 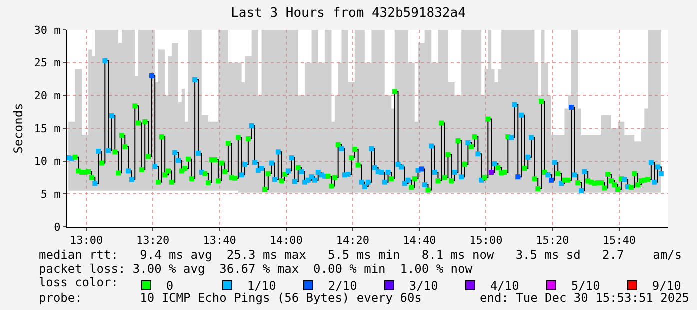 I want to click on y-tick-label: 25 m, so click(x=48, y=63).